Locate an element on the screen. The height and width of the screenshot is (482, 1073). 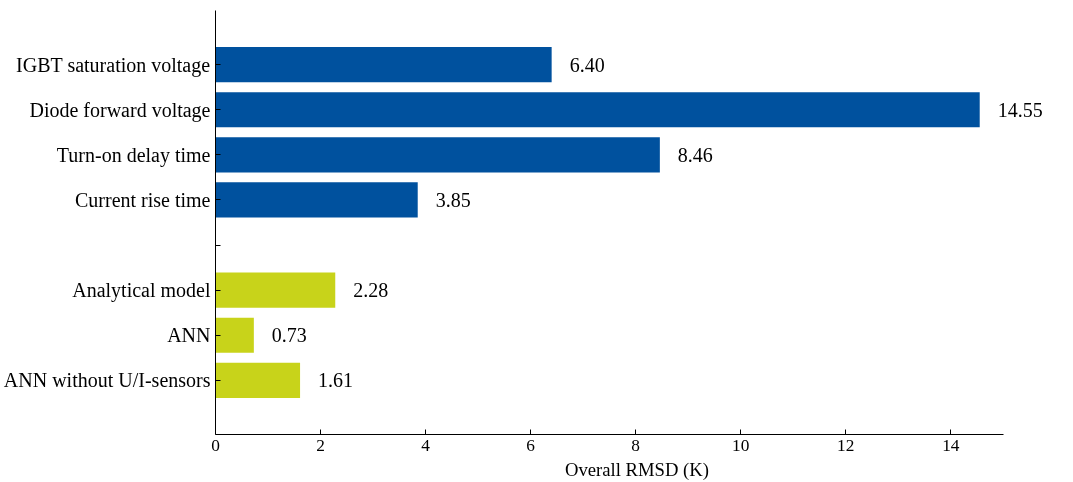
y-tick-label: ANN is located at coordinates (189, 335).